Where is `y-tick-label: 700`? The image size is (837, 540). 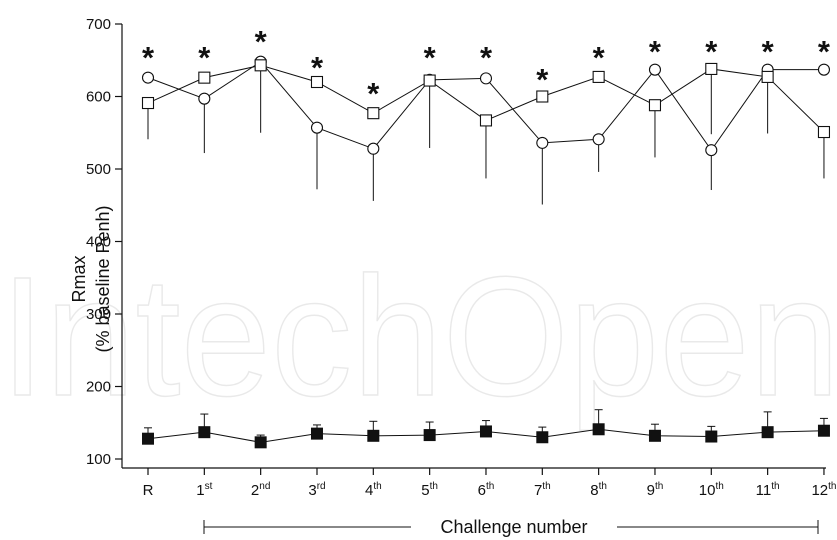
y-tick-label: 700 is located at coordinates (98, 24).